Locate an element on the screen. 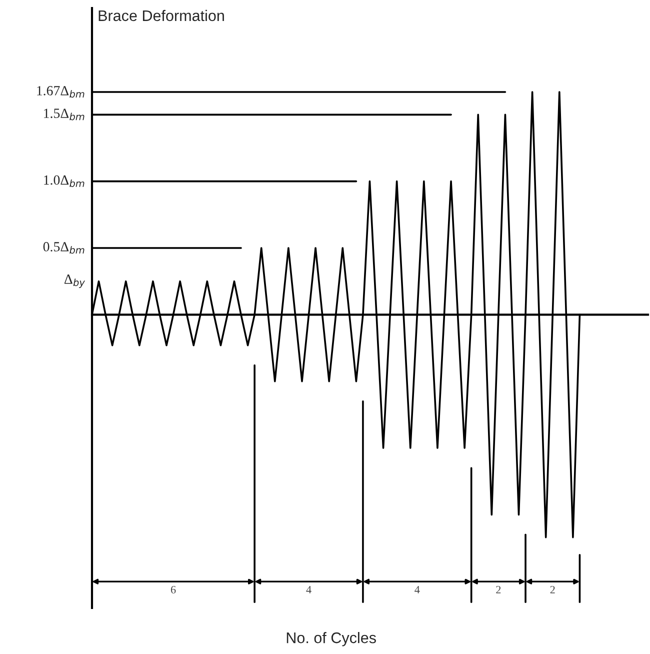 The image size is (650, 654). y-tick-label: 1.5Δ$_{bm}$ is located at coordinates (64, 114).